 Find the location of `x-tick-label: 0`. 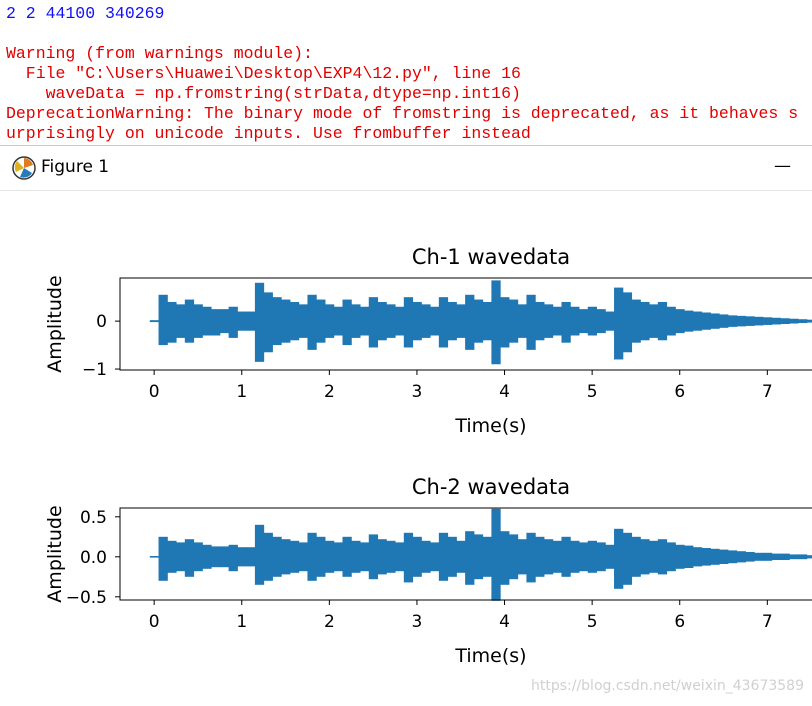

x-tick-label: 0 is located at coordinates (154, 622).